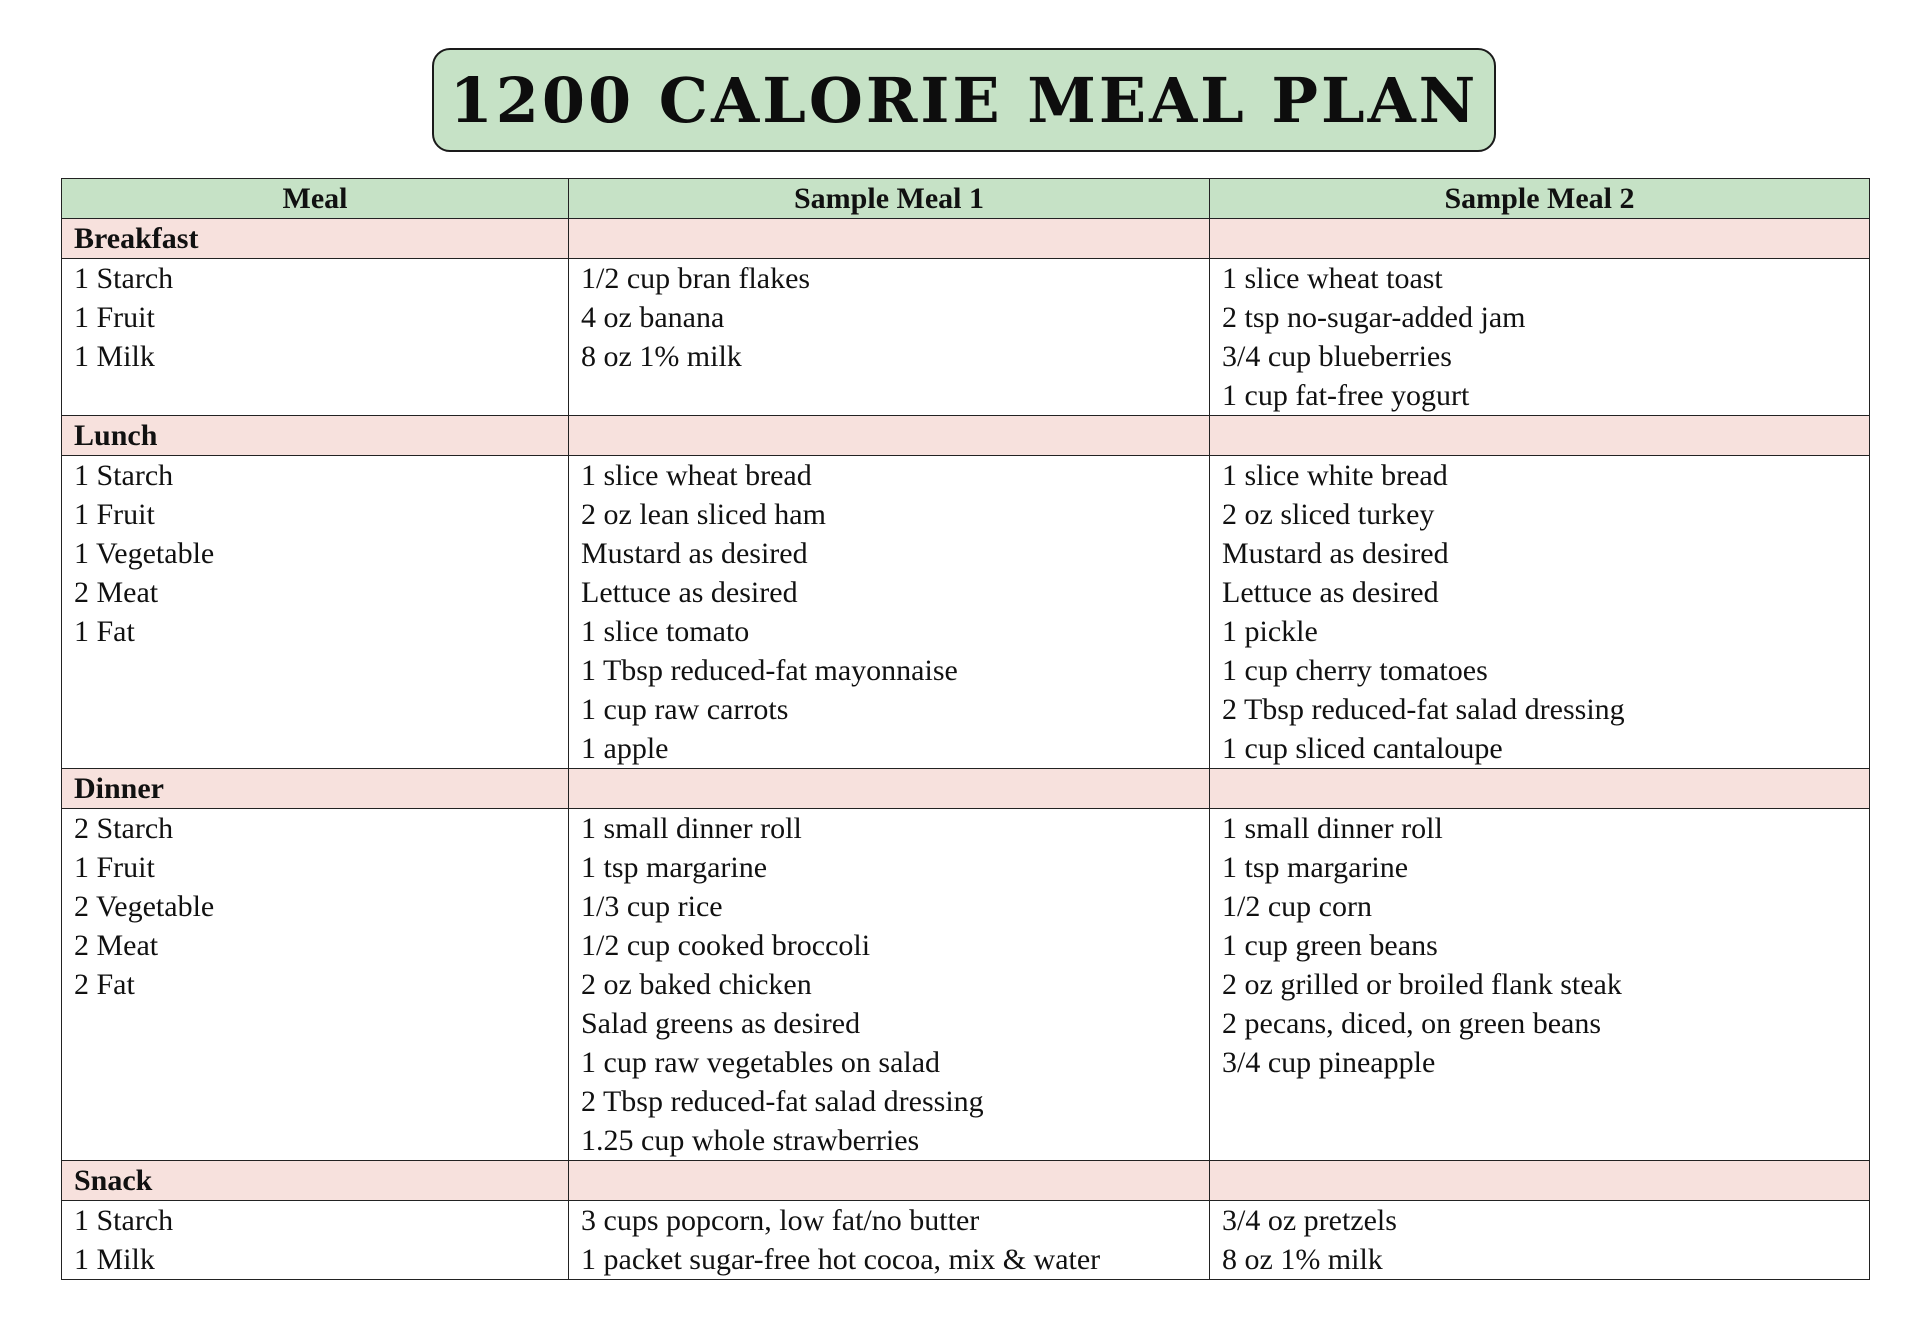  I want to click on page-title: 1200 CALORIE MEAL PLAN, so click(964, 100).